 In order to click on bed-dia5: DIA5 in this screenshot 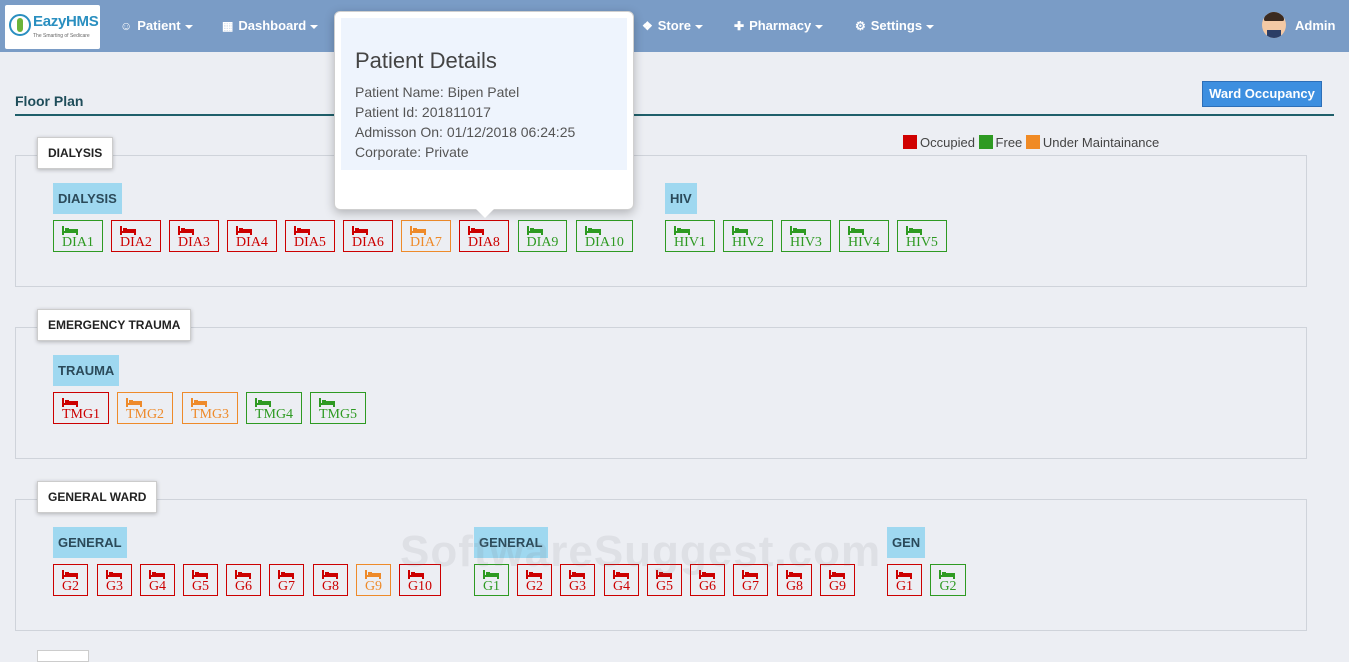, I will do `click(310, 236)`.